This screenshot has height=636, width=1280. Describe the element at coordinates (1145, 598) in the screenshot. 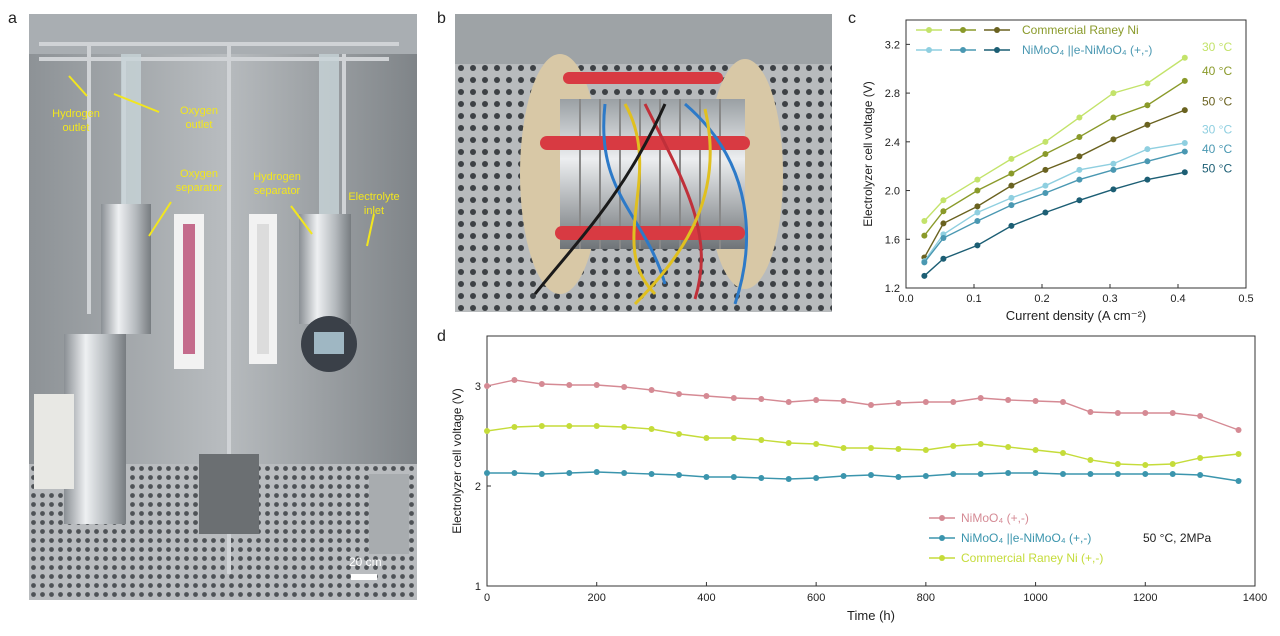

I see `chart-d-xtick-label: 1200` at that location.